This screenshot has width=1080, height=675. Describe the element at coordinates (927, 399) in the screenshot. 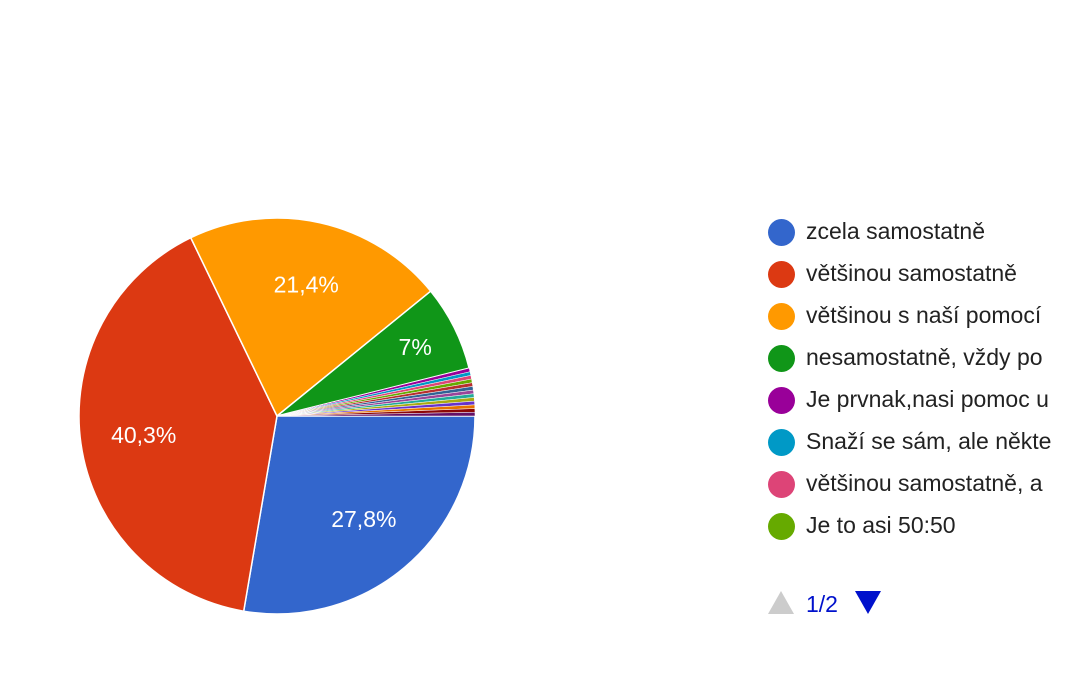

I see `legend-label: Je prvnak,nasi pomoc u` at that location.